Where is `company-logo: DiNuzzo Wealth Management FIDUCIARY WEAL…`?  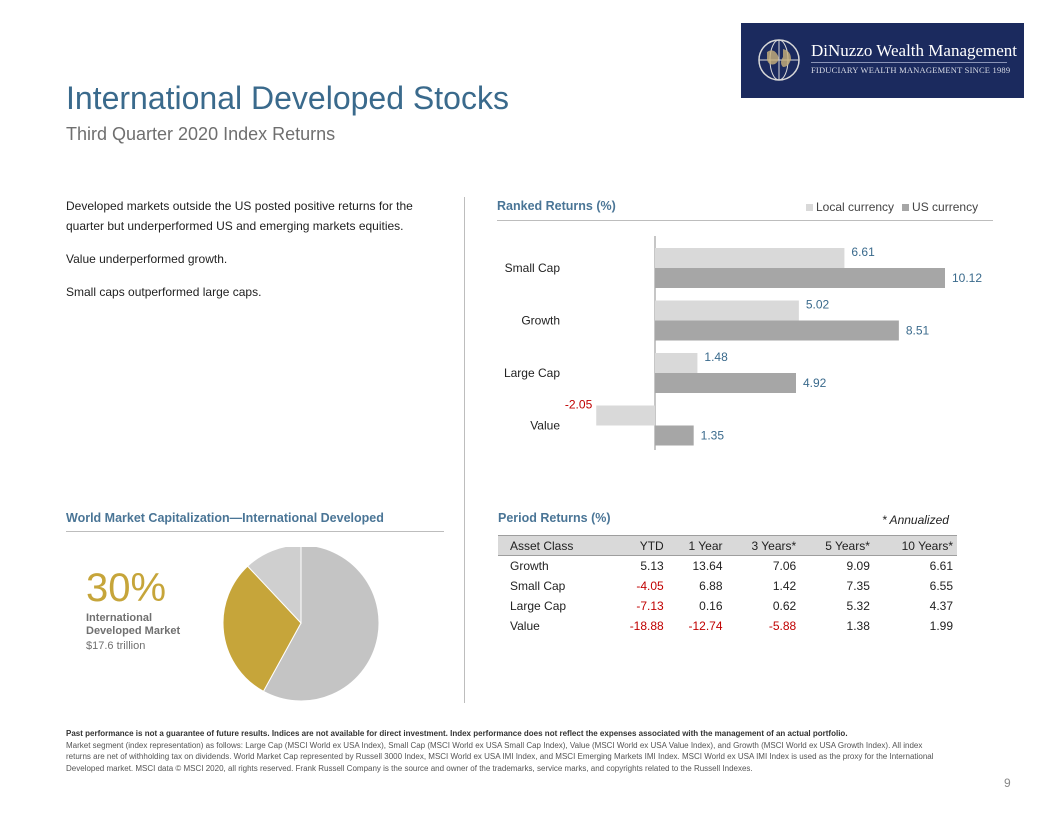
company-logo: DiNuzzo Wealth Management FIDUCIARY WEAL… is located at coordinates (882, 60).